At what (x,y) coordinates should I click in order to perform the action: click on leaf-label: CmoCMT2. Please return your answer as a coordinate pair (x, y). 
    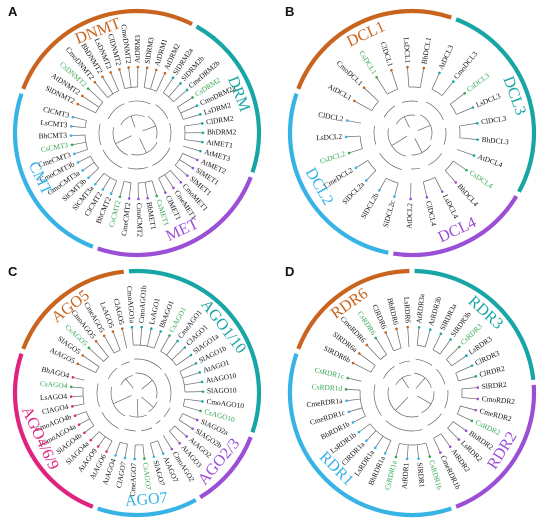
    Looking at the image, I should click on (140, 220).